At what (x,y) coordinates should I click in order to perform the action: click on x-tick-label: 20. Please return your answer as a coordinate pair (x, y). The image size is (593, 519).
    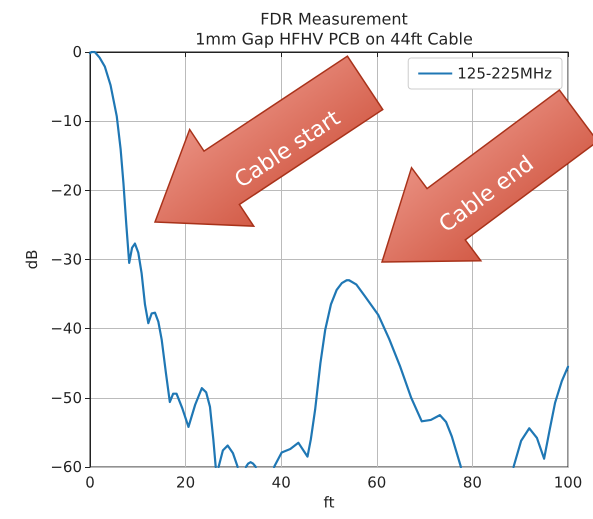
    Looking at the image, I should click on (186, 483).